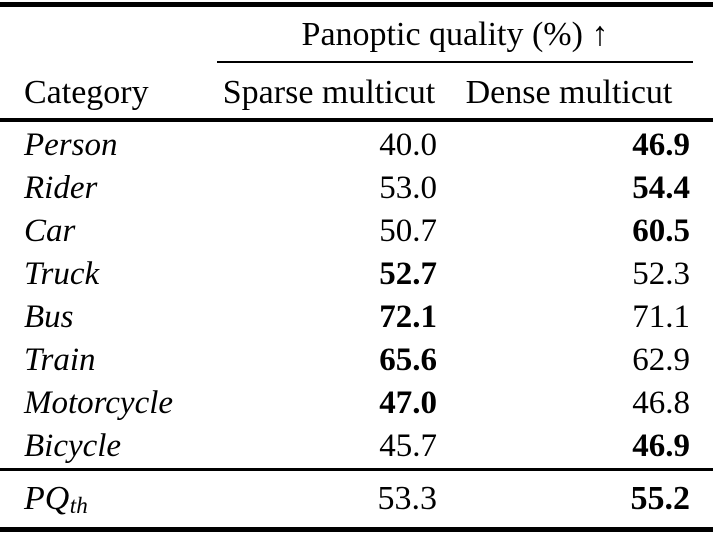 The height and width of the screenshot is (537, 713). Describe the element at coordinates (71, 145) in the screenshot. I see `category-cell: Person` at that location.